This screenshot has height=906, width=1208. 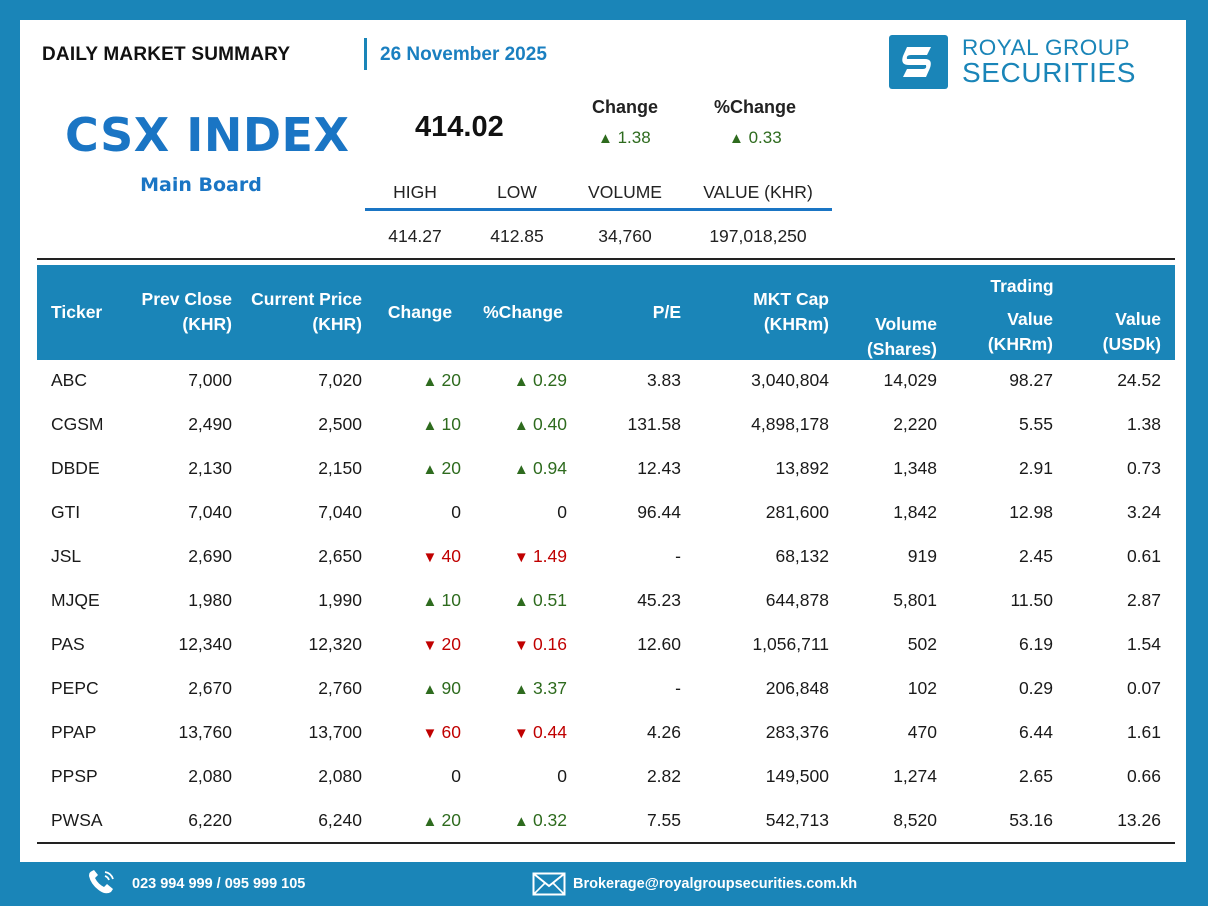 I want to click on cell-pct-change-value: 0.16, so click(x=549, y=644).